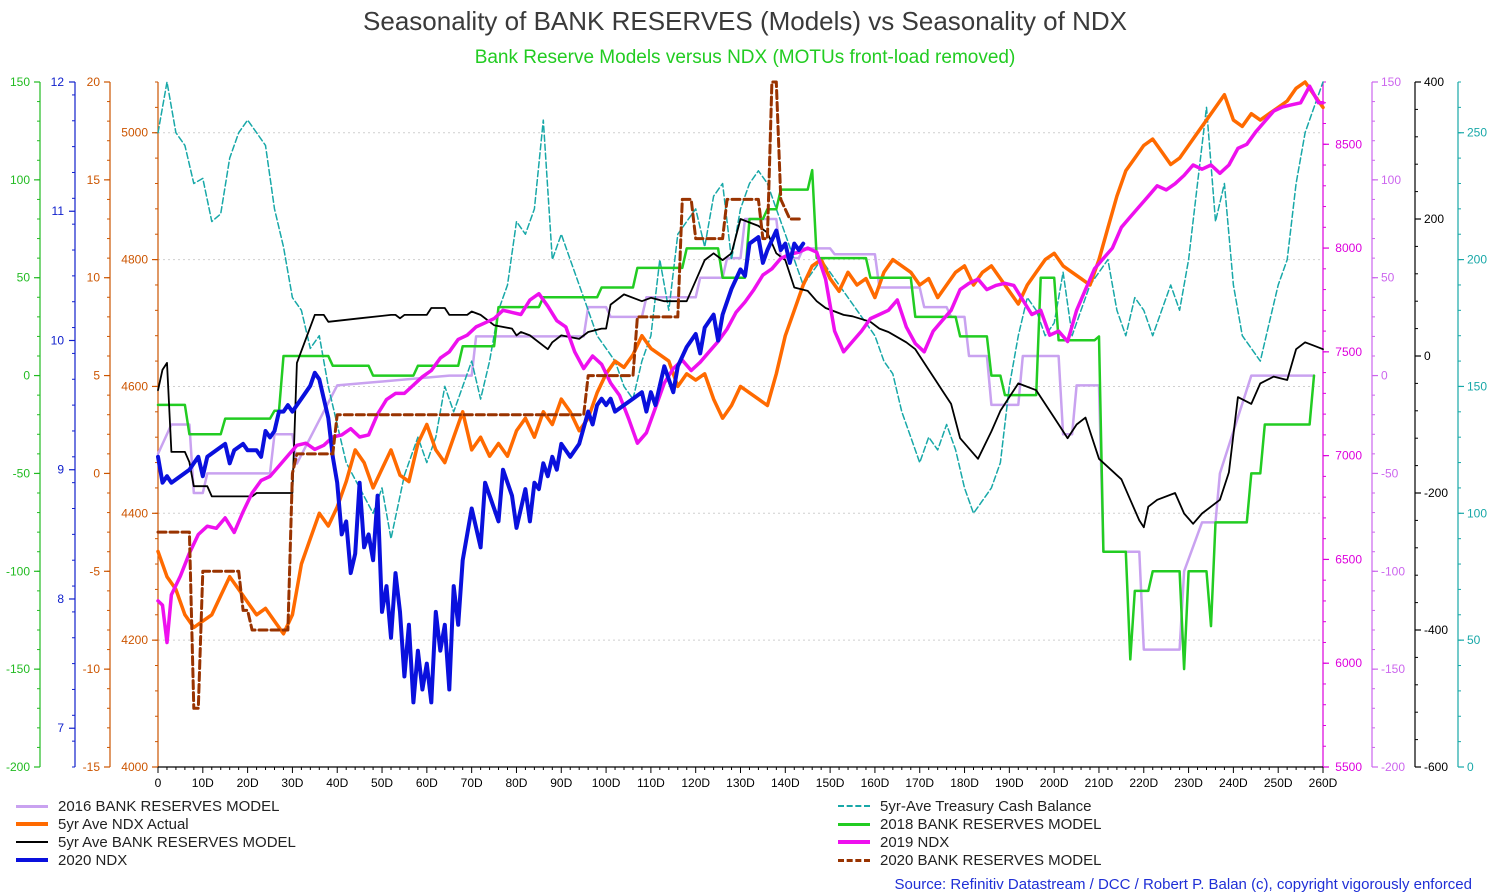 The height and width of the screenshot is (895, 1490). I want to click on legend-item: 2018 BANK RESERVES MODEL, so click(969, 824).